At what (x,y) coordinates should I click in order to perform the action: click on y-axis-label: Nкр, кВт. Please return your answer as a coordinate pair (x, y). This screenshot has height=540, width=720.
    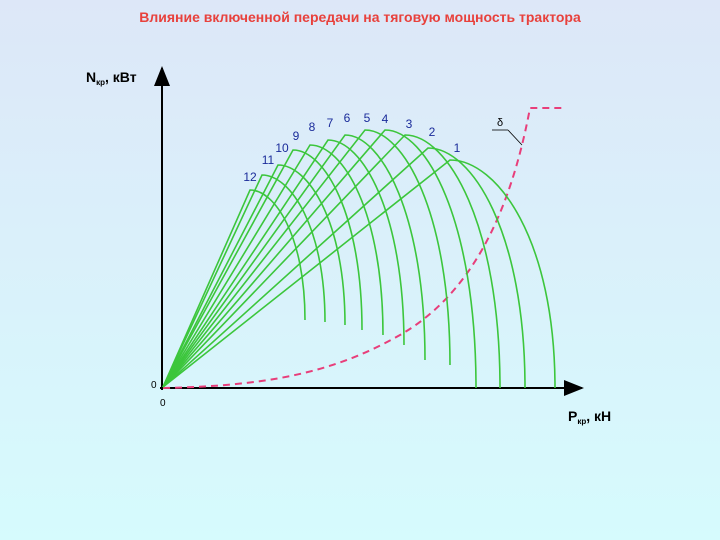
    Looking at the image, I should click on (111, 78).